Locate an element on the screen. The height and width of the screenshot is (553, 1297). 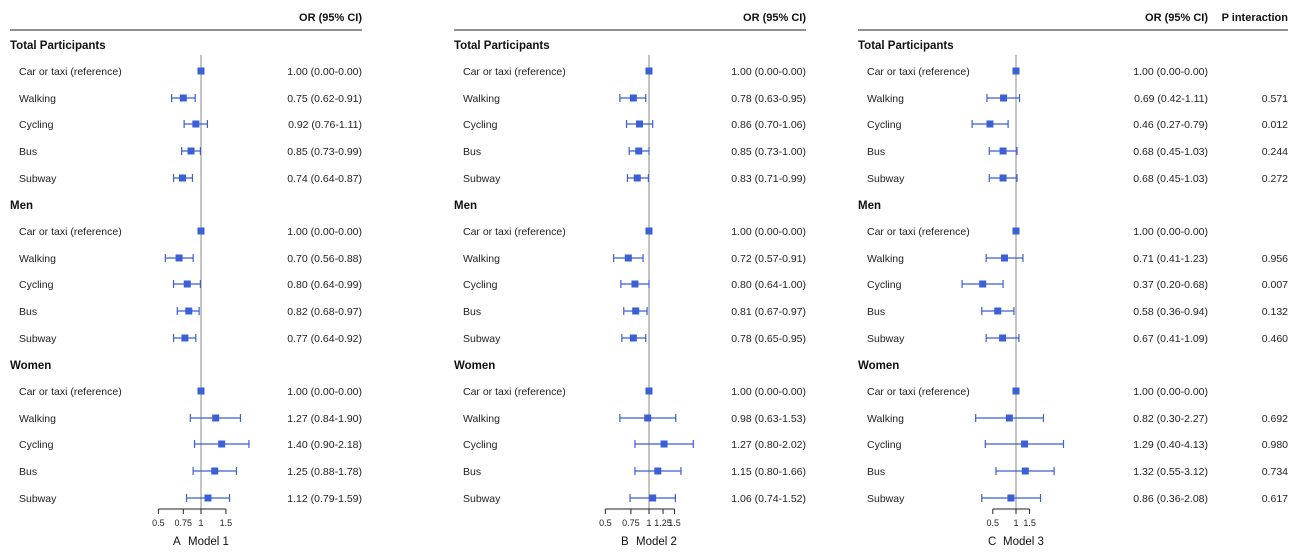
p-interaction-value: 0.007 is located at coordinates (1275, 285).